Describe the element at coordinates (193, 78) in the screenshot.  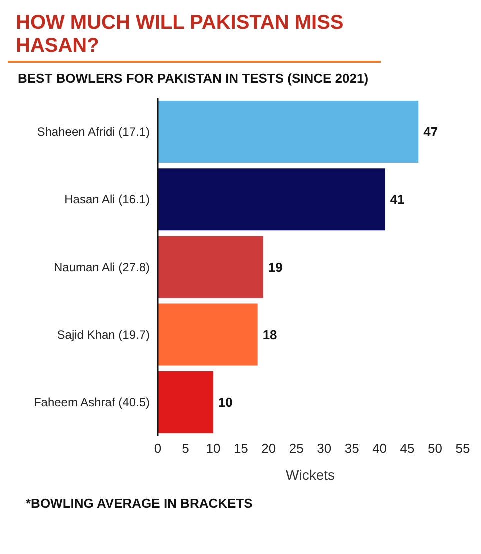
I see `chart-subtitle: BEST BOWLERS FOR PAKISTAN IN TESTS (SINCE 2021)` at that location.